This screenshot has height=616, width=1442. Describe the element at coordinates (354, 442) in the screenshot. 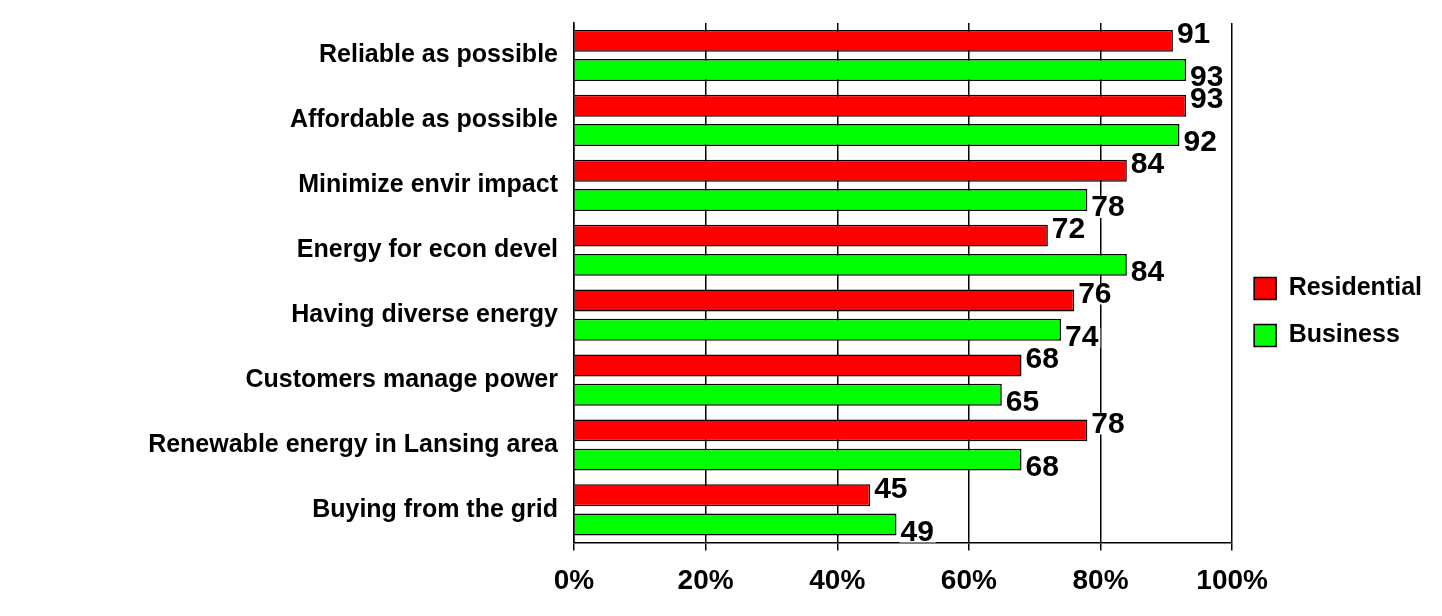

I see `y-tick-label: Renewable energy in Lansing area` at that location.